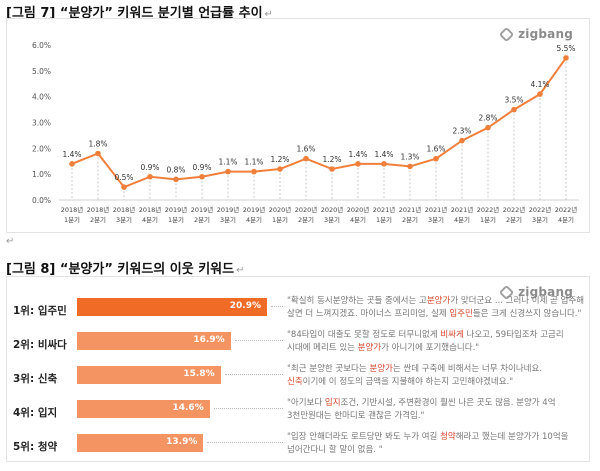  Describe the element at coordinates (182, 442) in the screenshot. I see `keyword-bar-value: 13.9%` at that location.